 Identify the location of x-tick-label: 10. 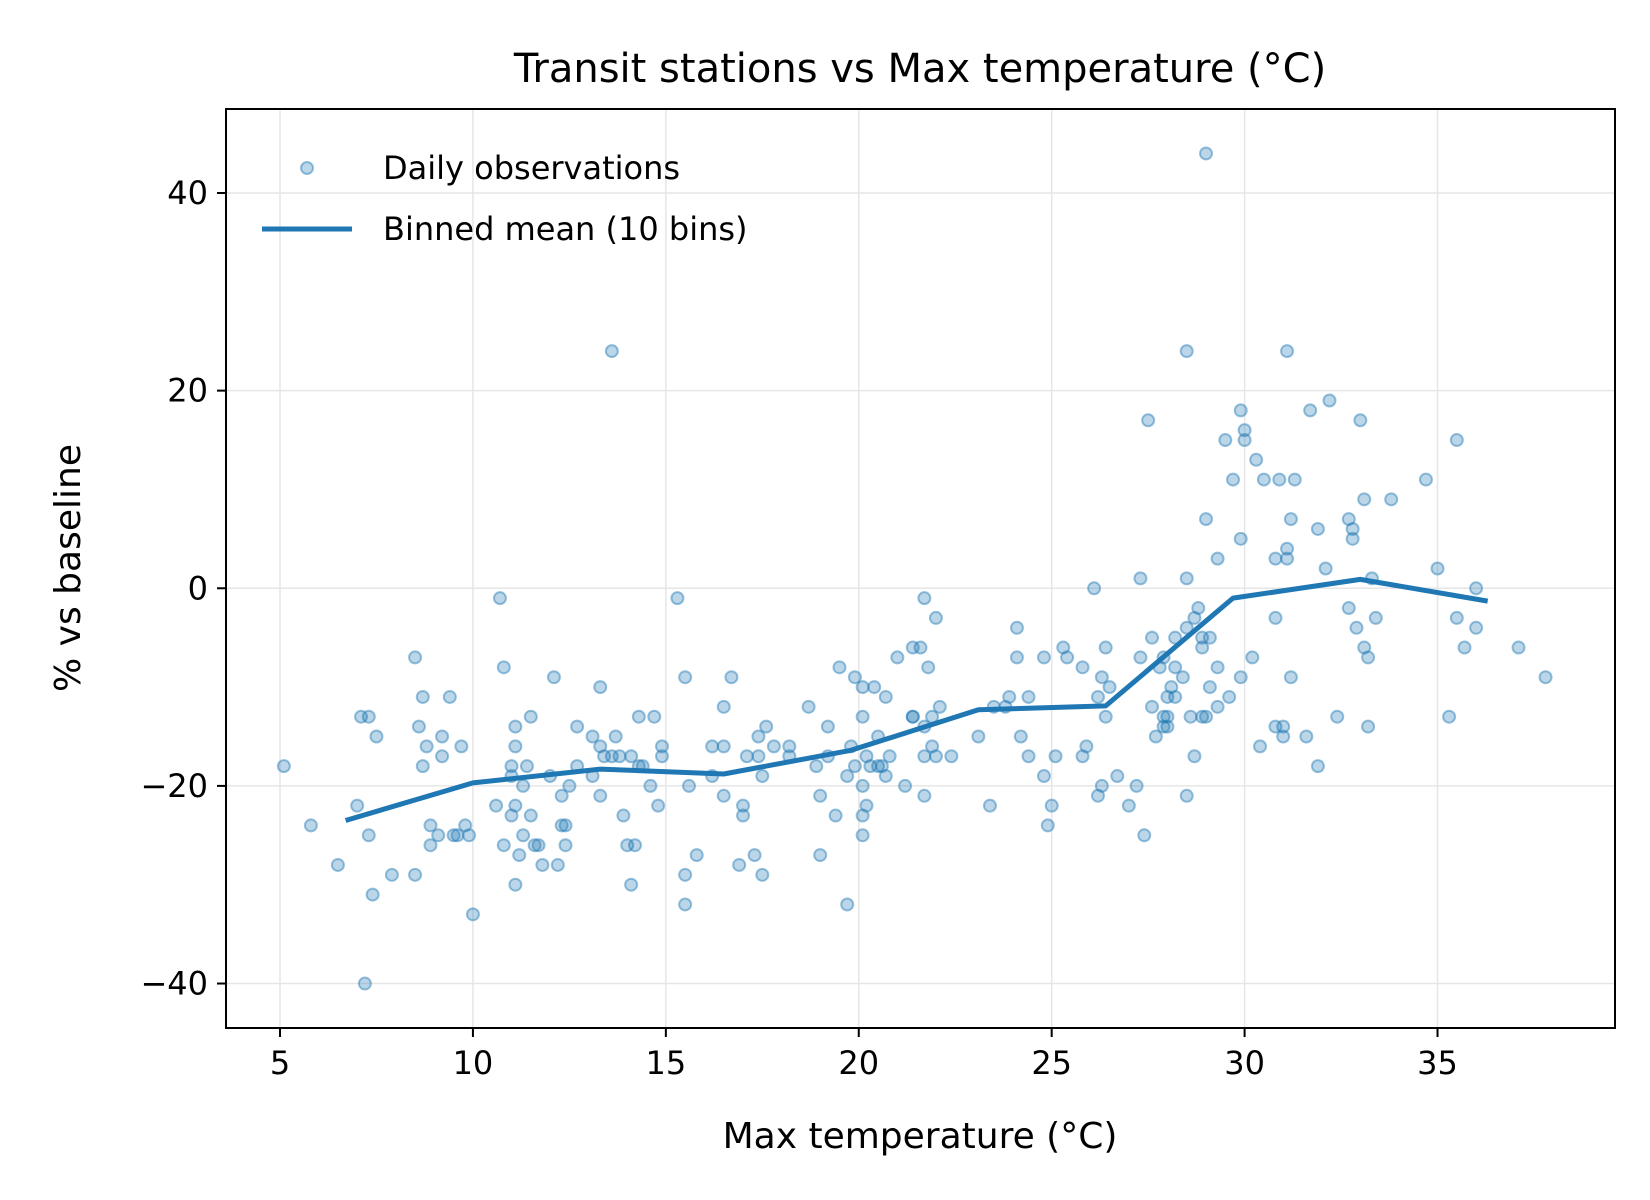
(473, 1063).